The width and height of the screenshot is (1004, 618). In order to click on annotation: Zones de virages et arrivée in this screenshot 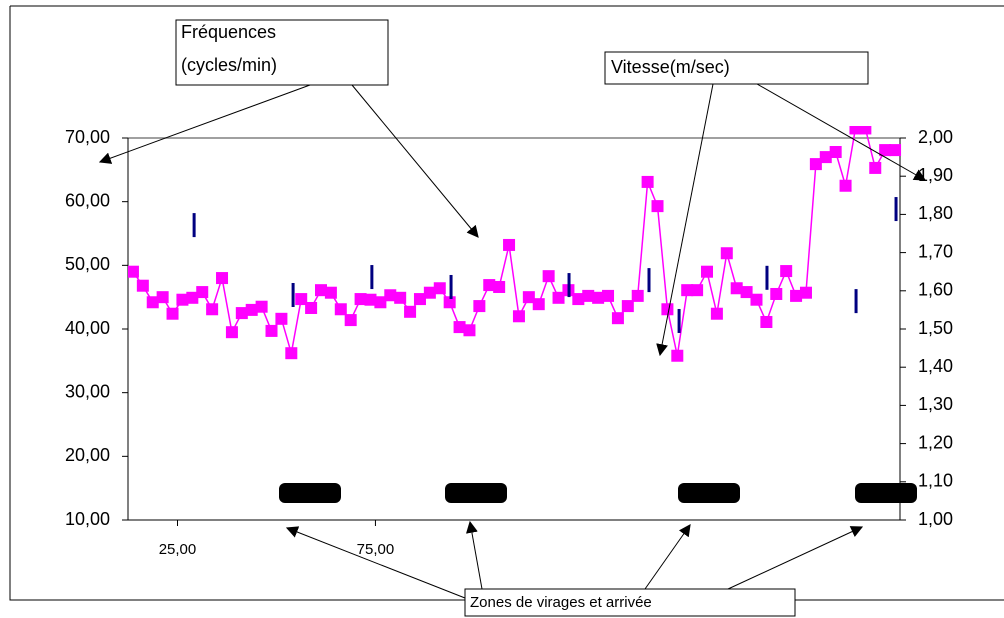, I will do `click(561, 602)`.